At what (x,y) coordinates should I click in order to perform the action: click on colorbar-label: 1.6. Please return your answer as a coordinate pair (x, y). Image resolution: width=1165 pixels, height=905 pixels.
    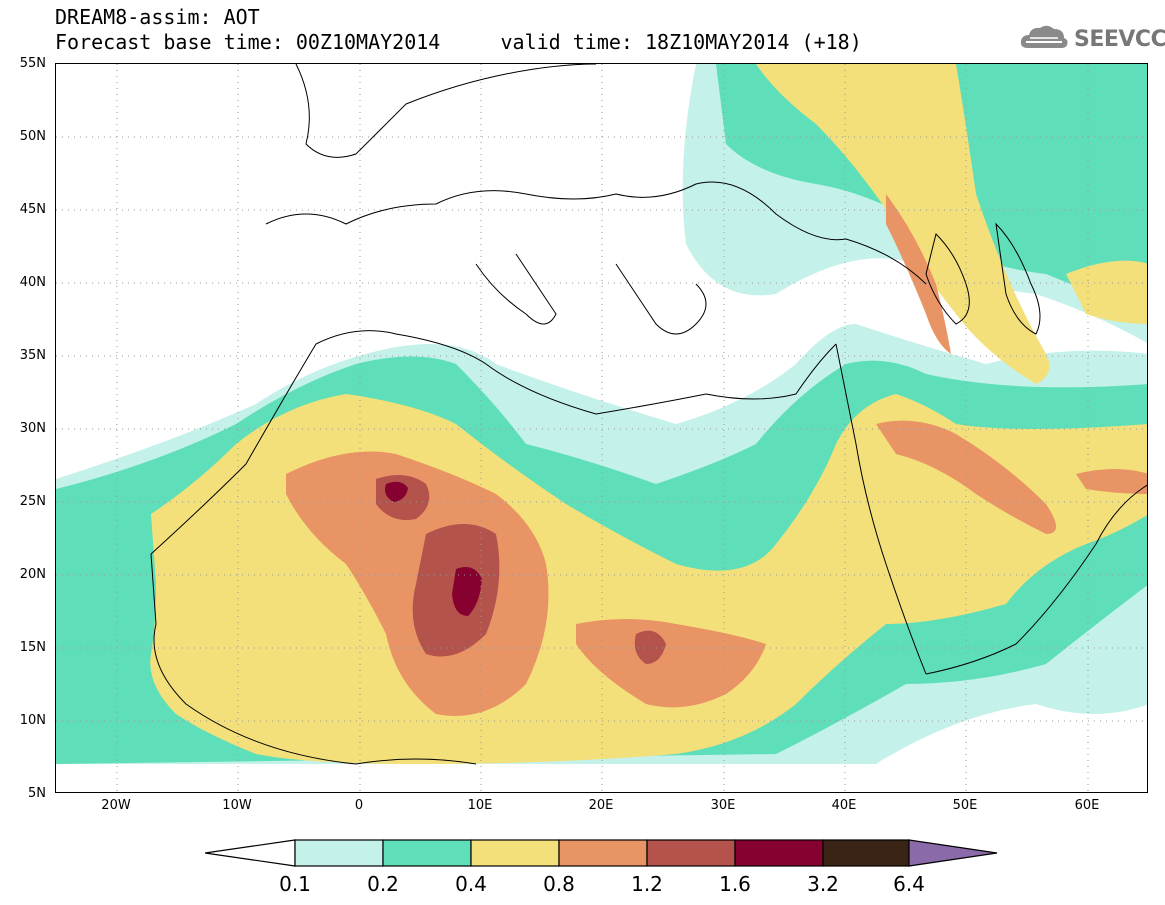
    Looking at the image, I should click on (735, 884).